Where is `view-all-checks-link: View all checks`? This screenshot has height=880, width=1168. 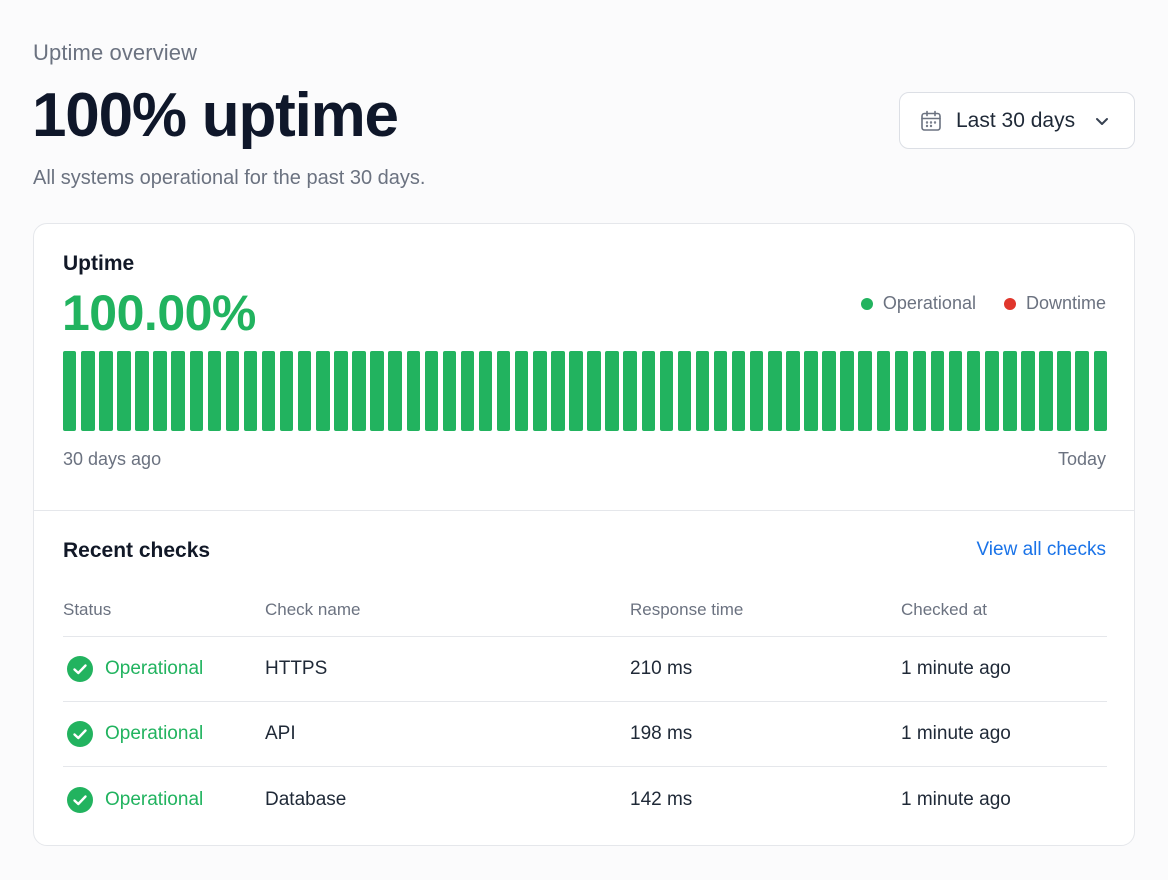
view-all-checks-link: View all checks is located at coordinates (1041, 549).